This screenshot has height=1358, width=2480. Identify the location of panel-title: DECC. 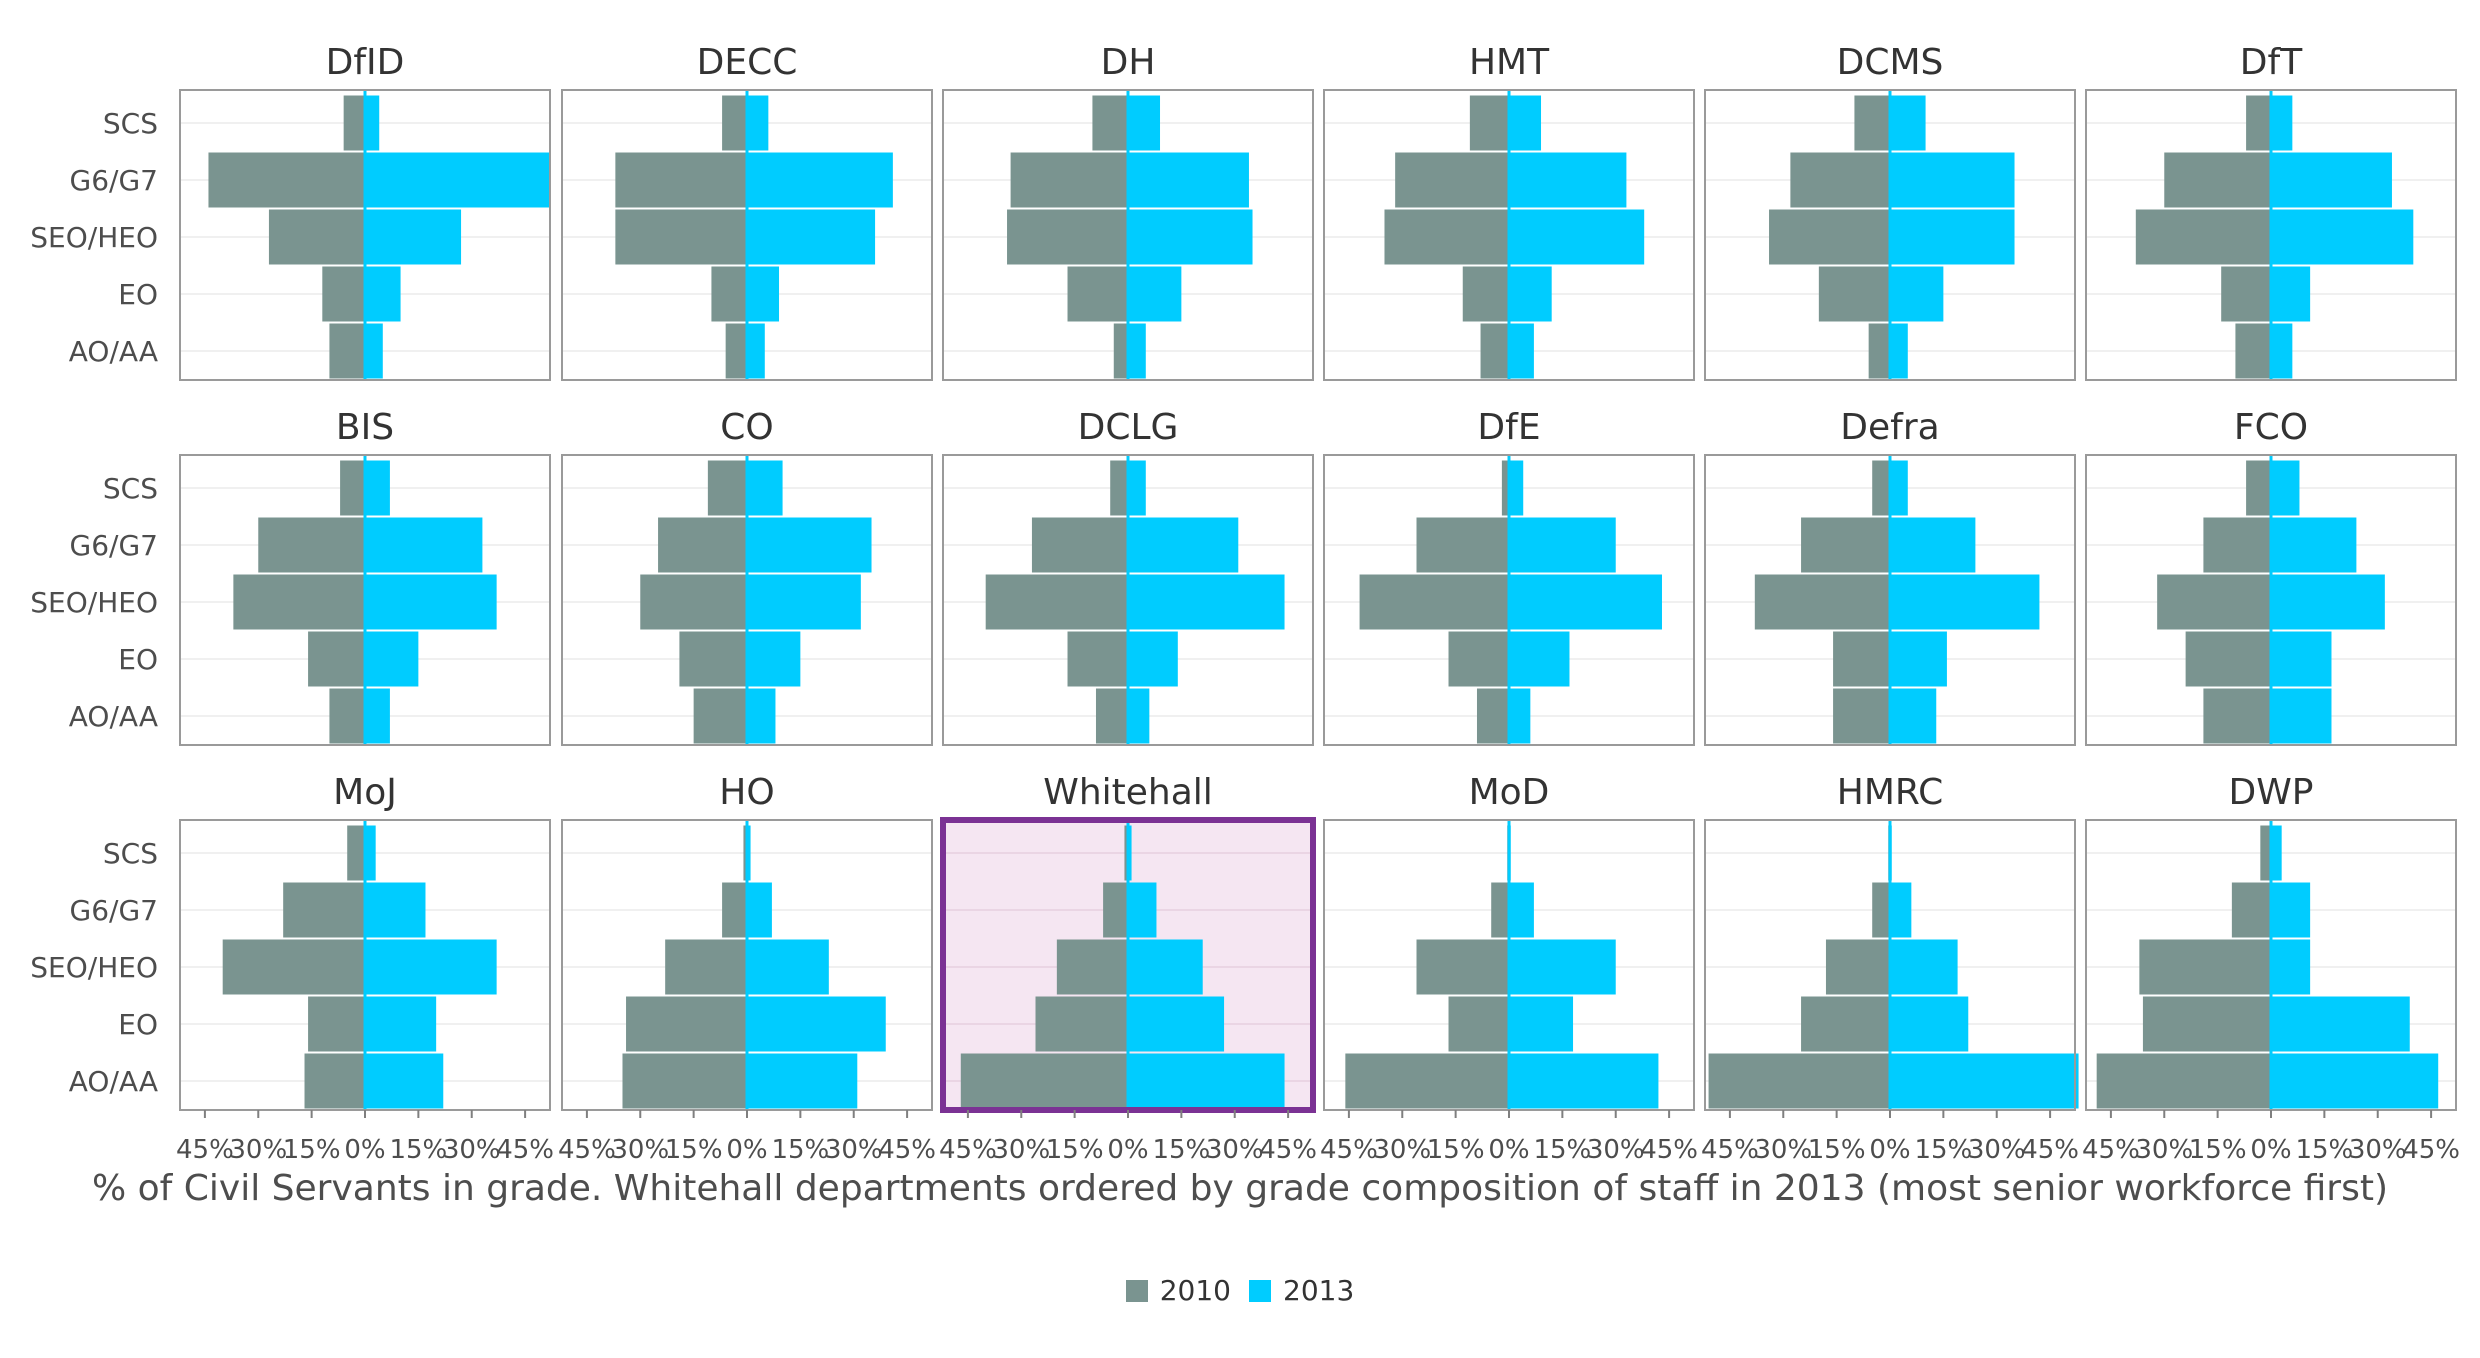
(747, 62).